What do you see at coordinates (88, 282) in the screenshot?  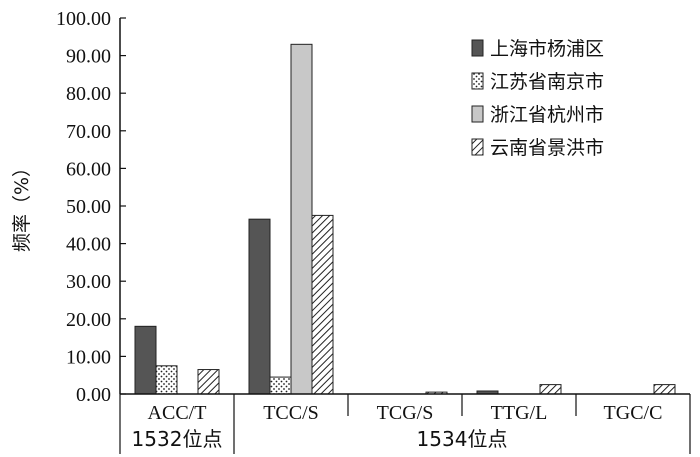 I see `y-tick-label: 30.00` at bounding box center [88, 282].